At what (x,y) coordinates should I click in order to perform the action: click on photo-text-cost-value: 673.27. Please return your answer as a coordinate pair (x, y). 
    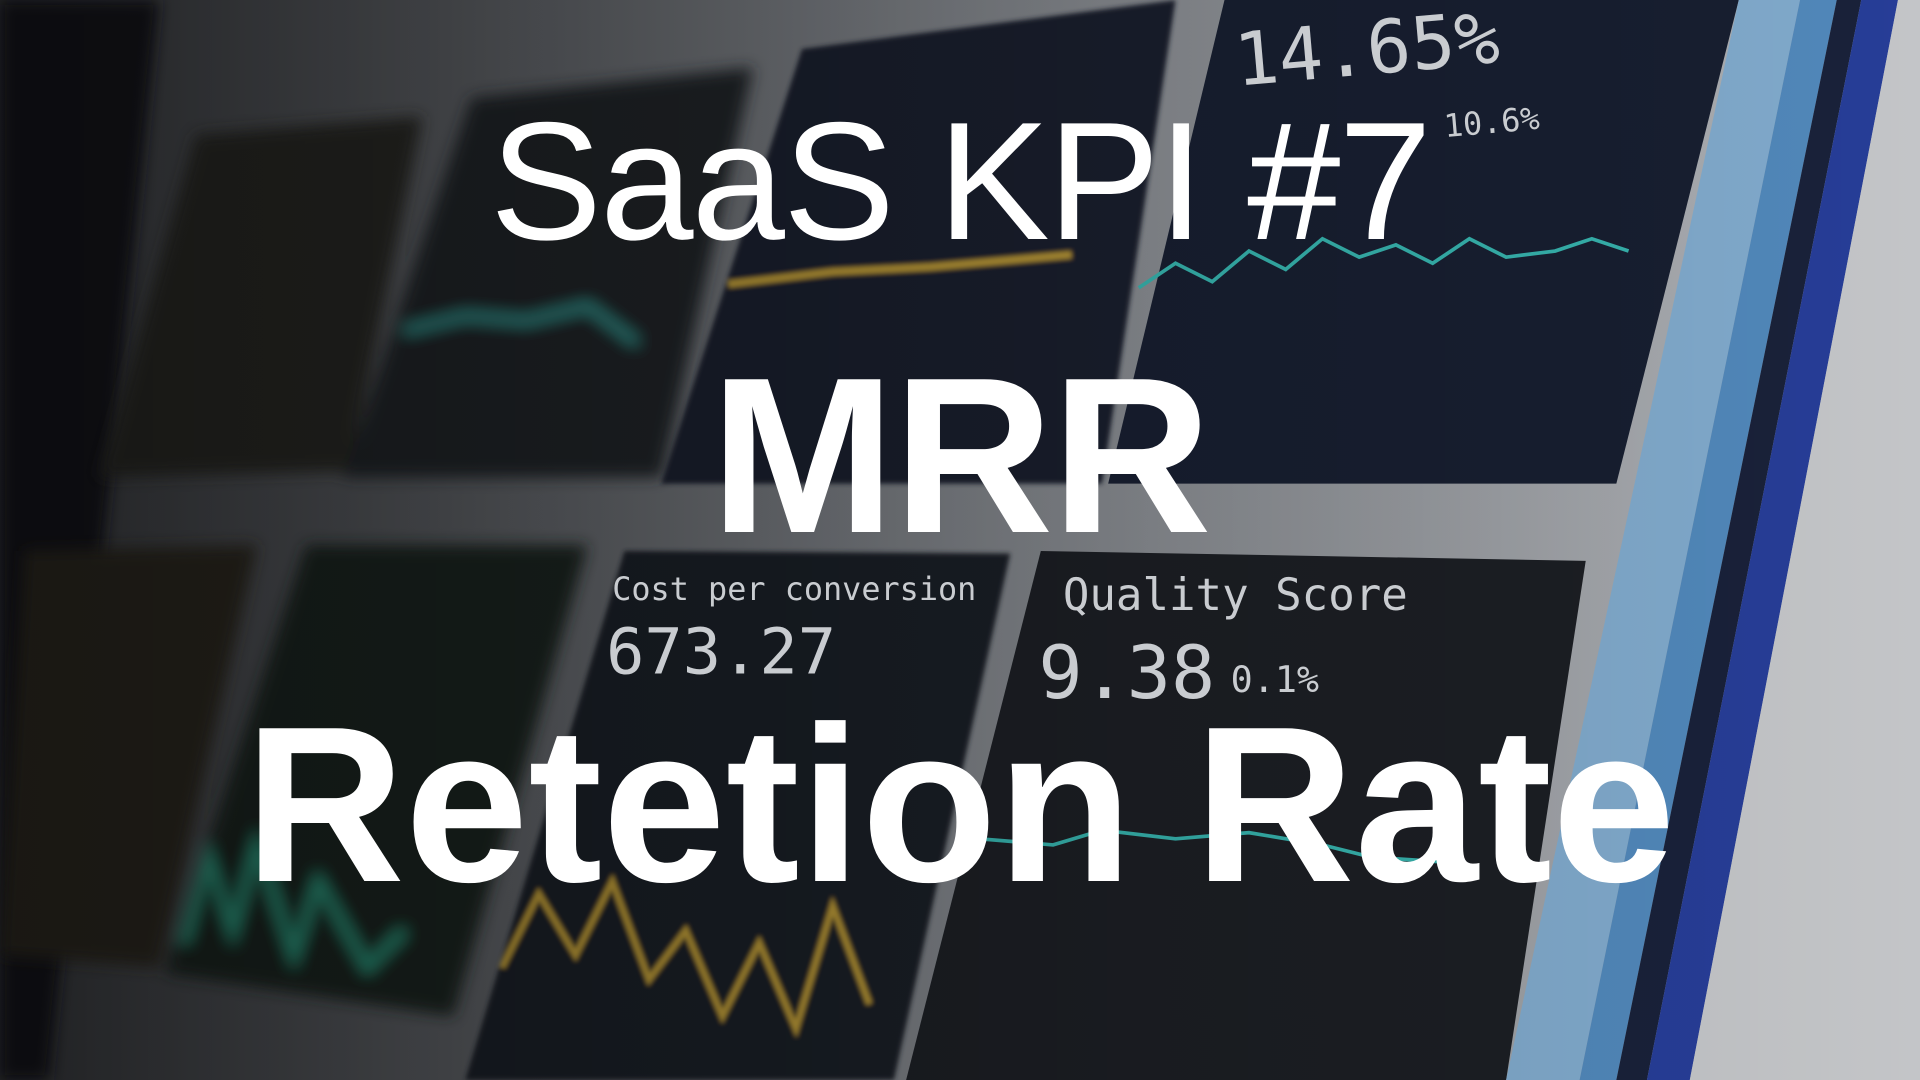
    Looking at the image, I should click on (721, 652).